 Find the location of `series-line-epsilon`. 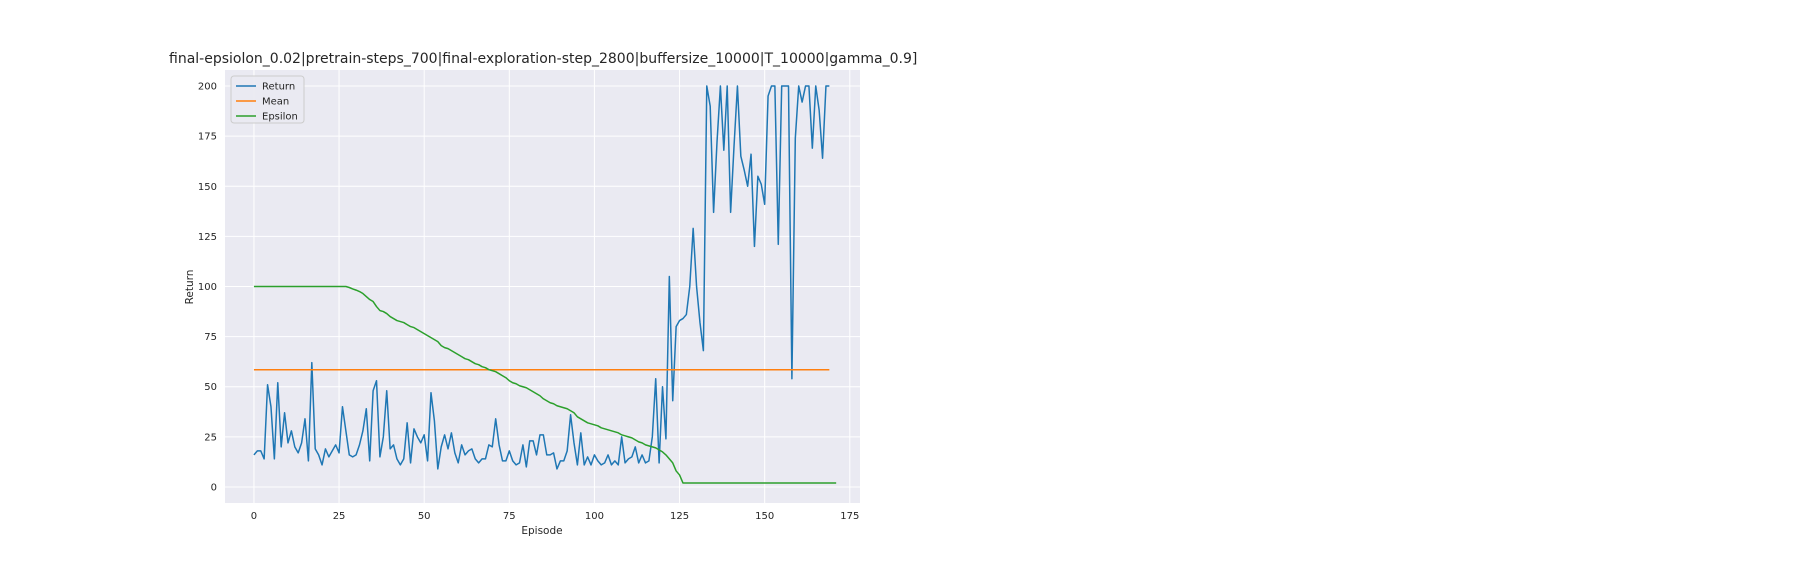

series-line-epsilon is located at coordinates (545, 384).